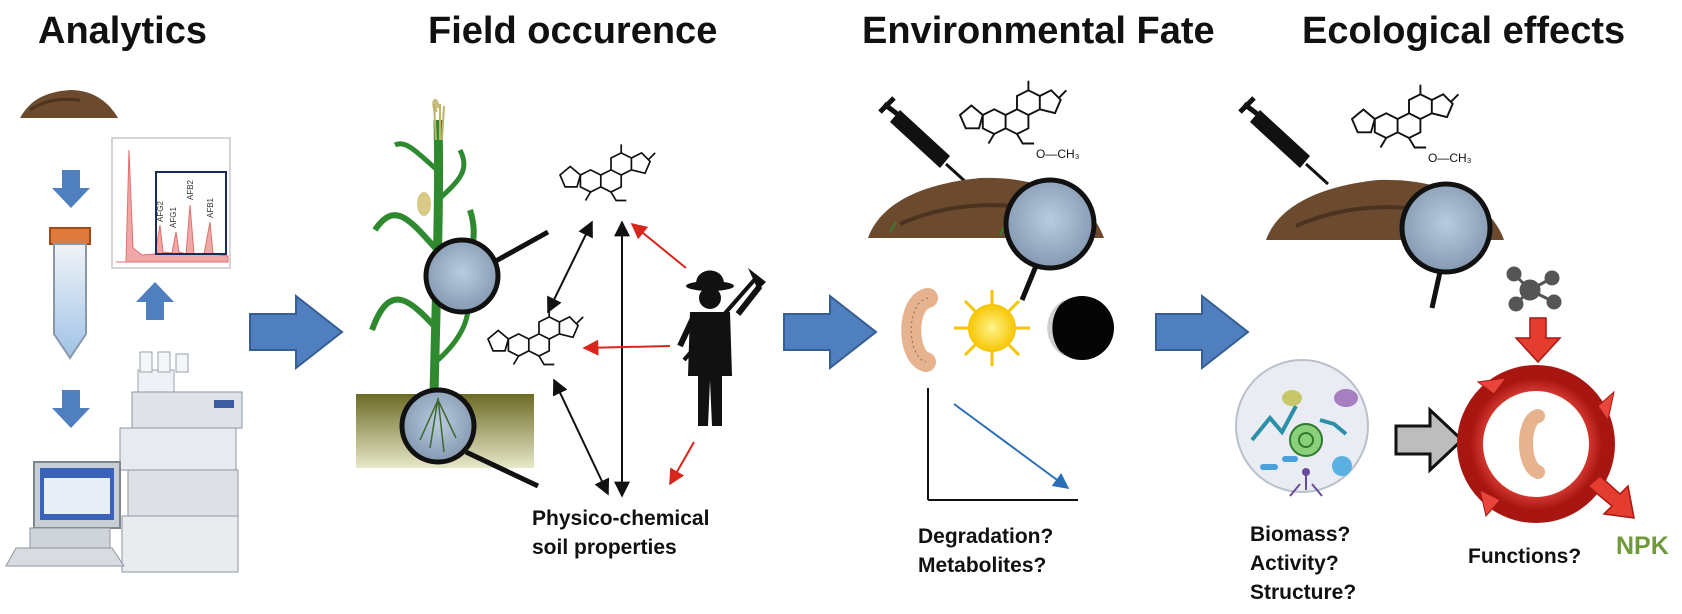  I want to click on peak-label-afb2: AFB2, so click(190, 189).